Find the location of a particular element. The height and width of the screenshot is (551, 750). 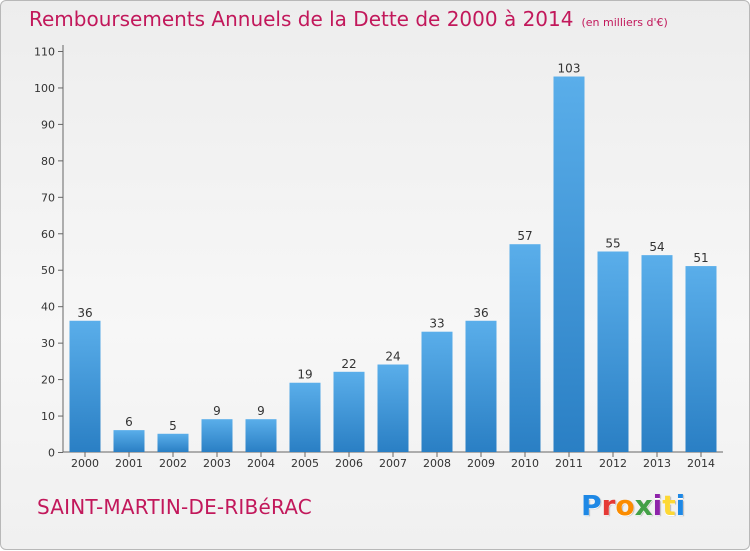

bar-2009 is located at coordinates (481, 386).